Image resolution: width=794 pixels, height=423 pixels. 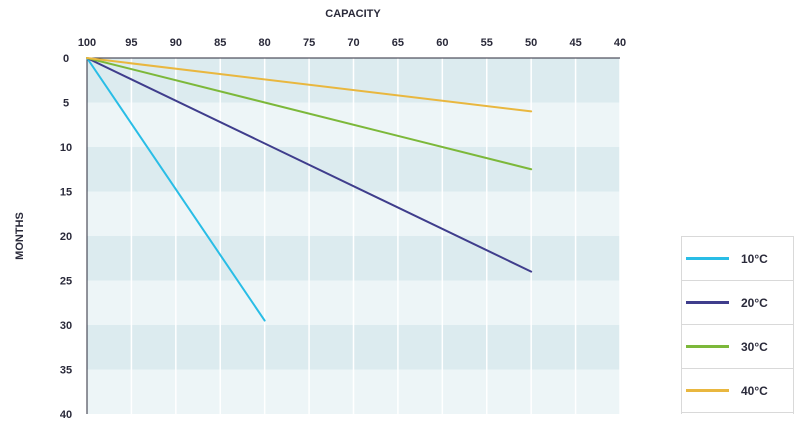 I want to click on x-tick-label: 60, so click(x=442, y=43).